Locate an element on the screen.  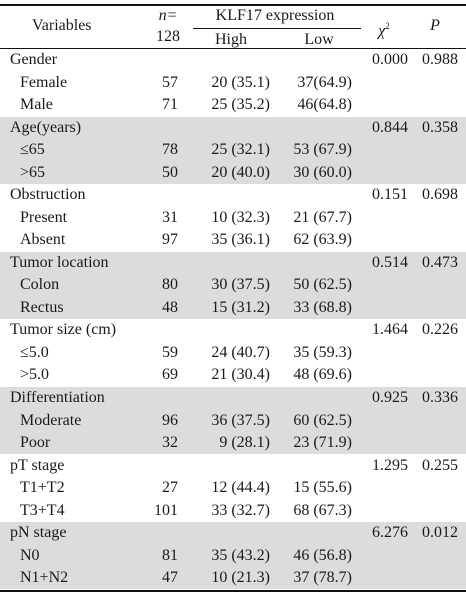
high-value: 25 (35.2) is located at coordinates (240, 104).